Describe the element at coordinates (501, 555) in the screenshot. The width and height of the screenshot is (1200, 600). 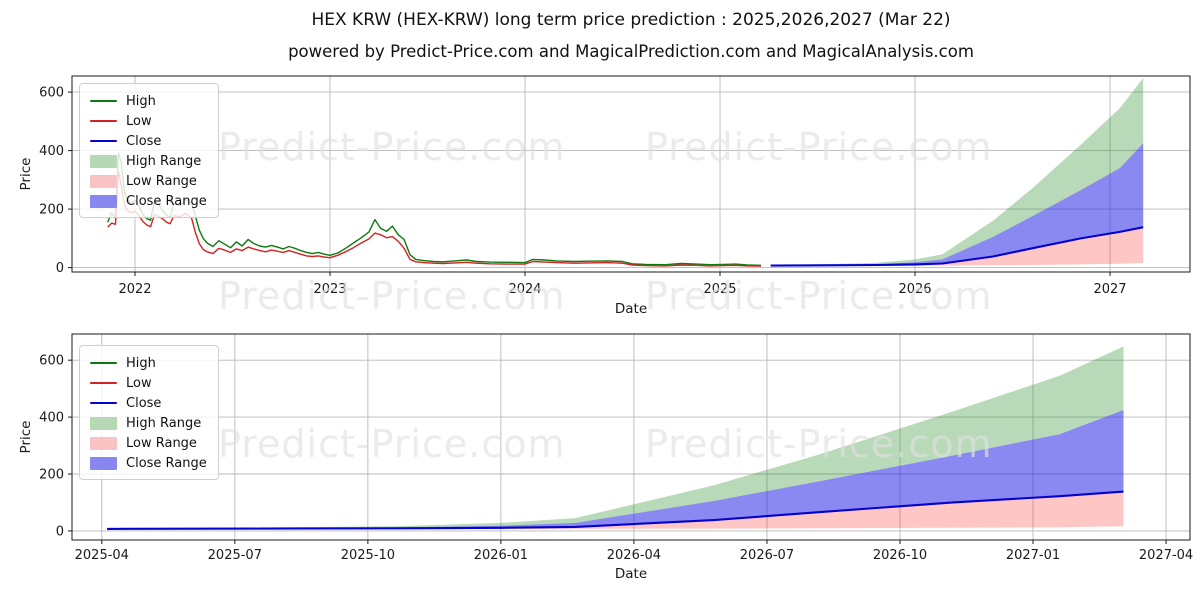
I see `x-tick-label: 2026-01` at that location.